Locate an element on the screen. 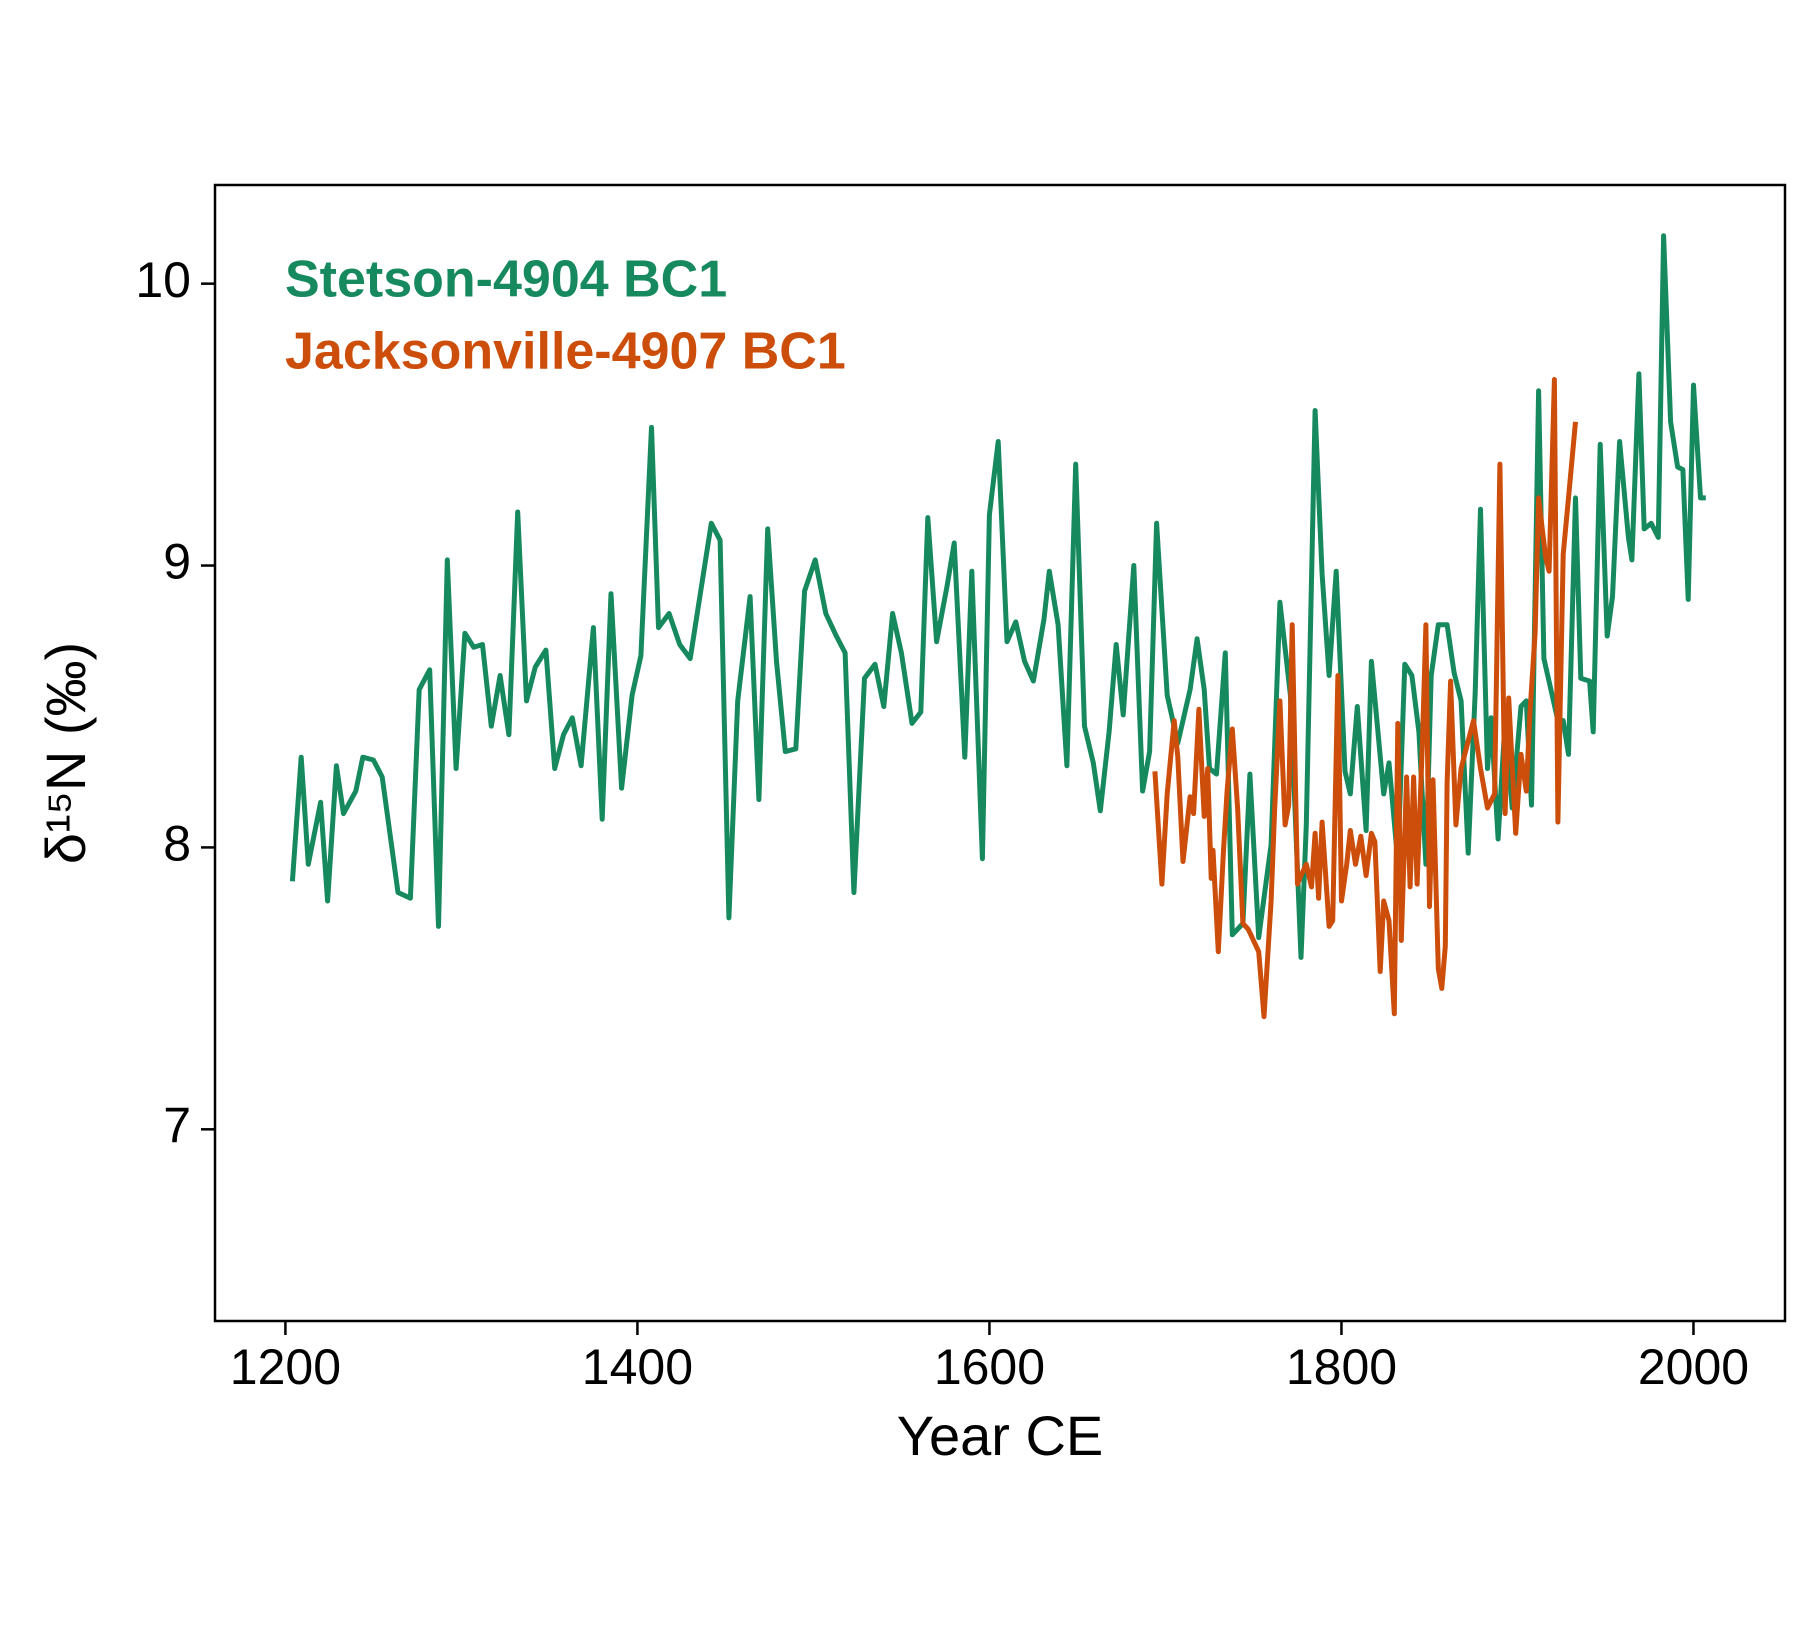 The image size is (1800, 1650). x-tick-label: 1400 is located at coordinates (637, 1367).